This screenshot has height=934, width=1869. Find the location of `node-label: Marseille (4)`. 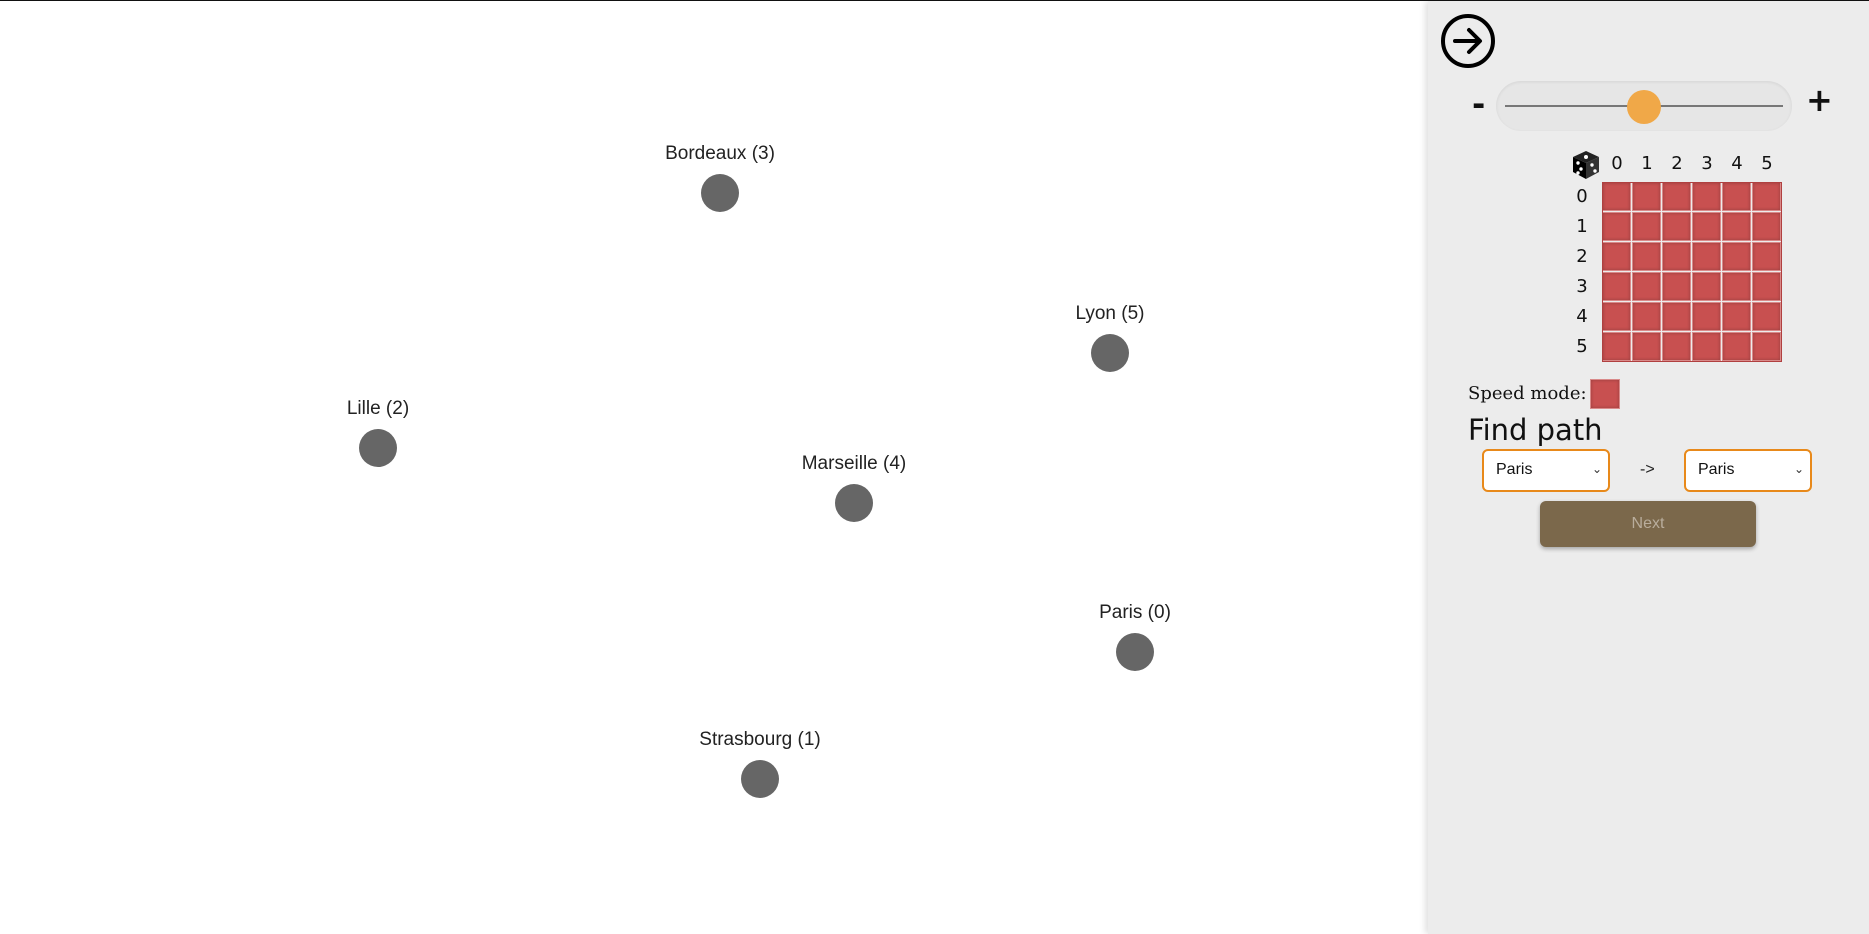

node-label: Marseille (4) is located at coordinates (854, 463).